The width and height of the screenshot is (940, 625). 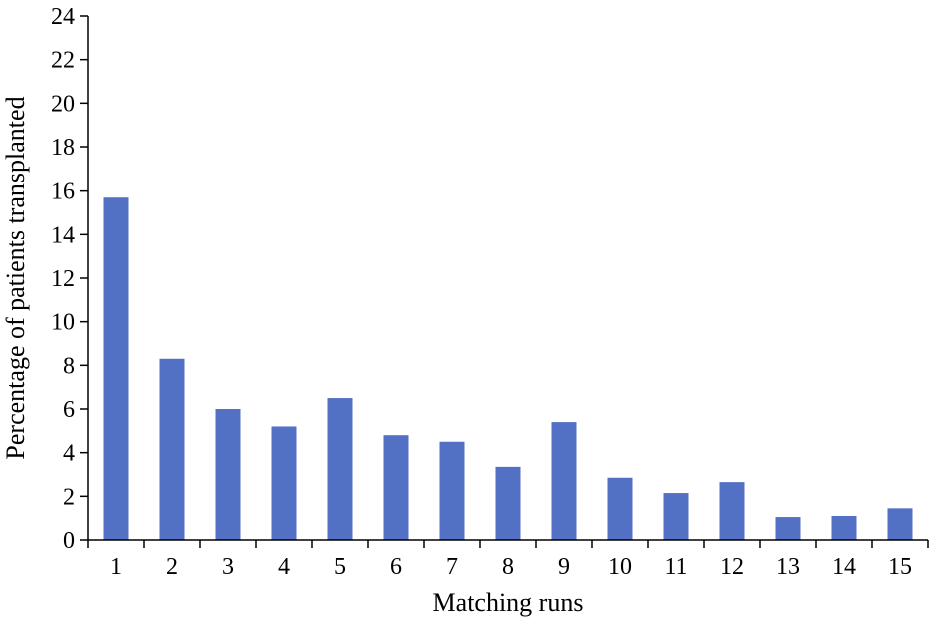 What do you see at coordinates (69, 454) in the screenshot?
I see `y-tick-label: 4` at bounding box center [69, 454].